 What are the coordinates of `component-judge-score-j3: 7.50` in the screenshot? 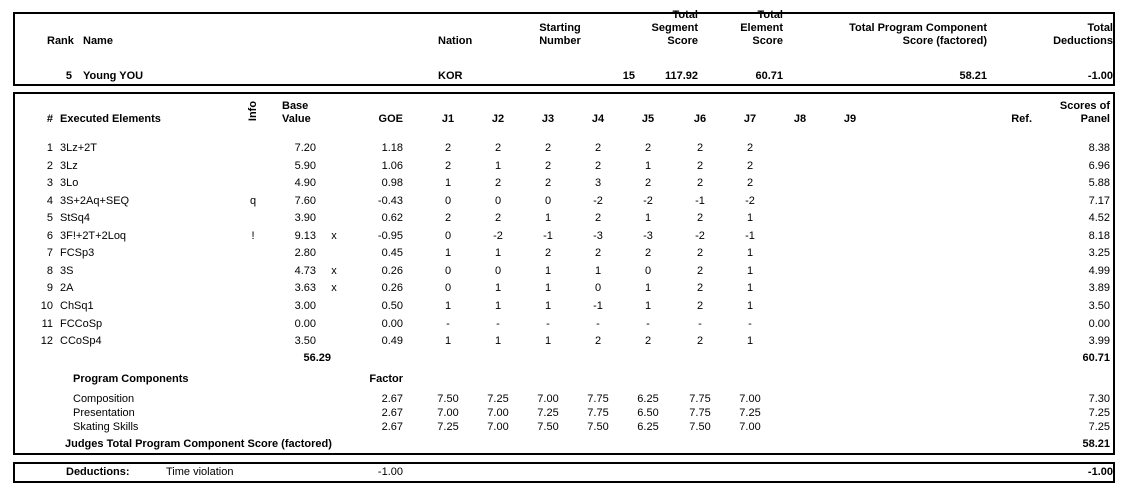 It's located at (548, 427).